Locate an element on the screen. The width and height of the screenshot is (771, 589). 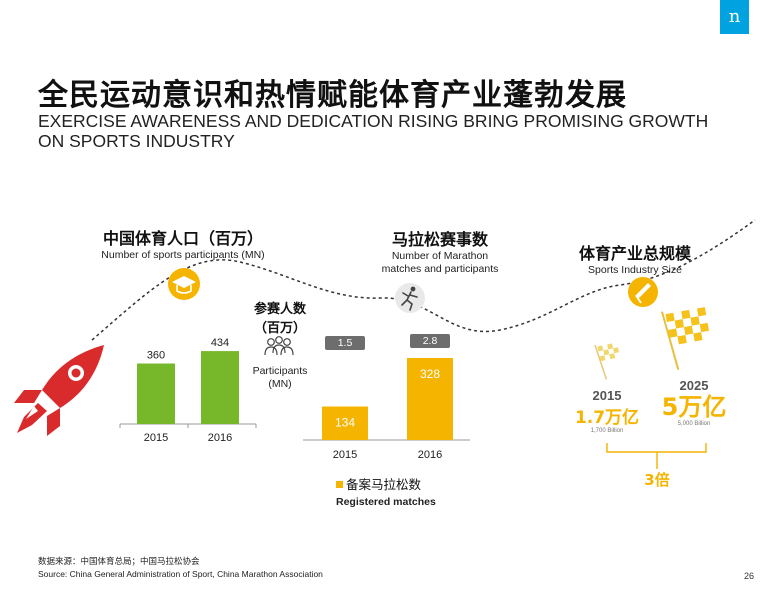
industry-2025-value-en: 5,000 Billion is located at coordinates (694, 424).